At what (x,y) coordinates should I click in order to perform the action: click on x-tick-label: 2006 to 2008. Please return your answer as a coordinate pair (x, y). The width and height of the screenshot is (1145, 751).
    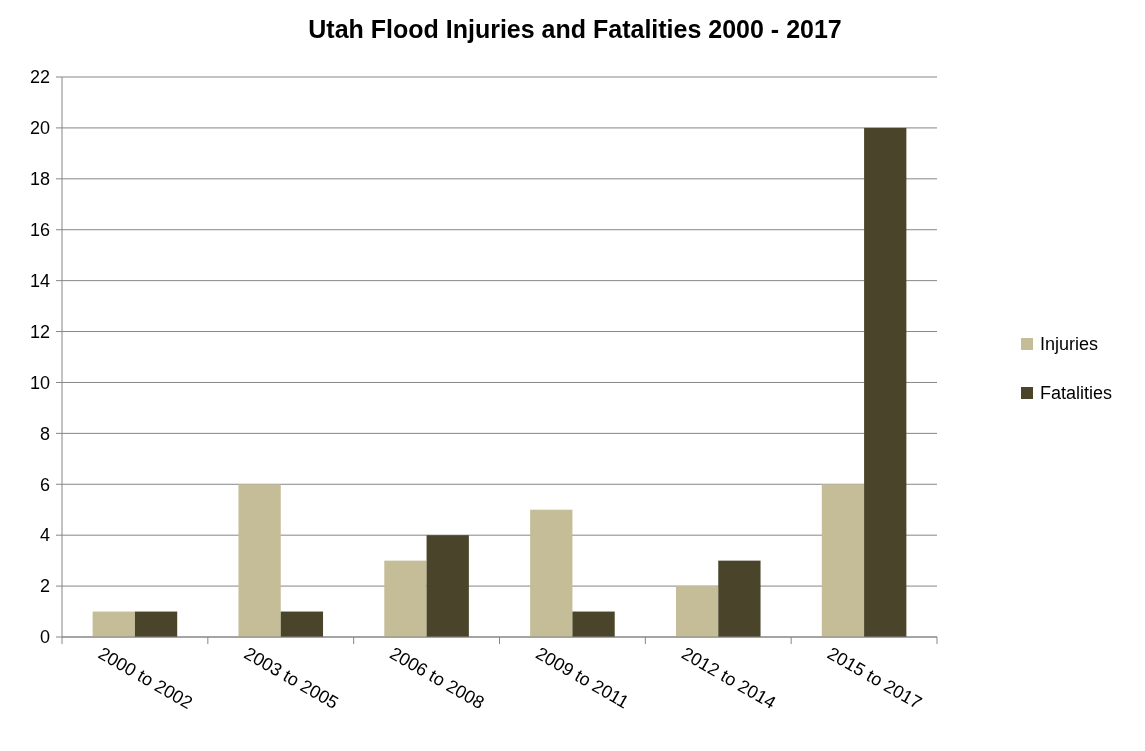
    Looking at the image, I should click on (437, 678).